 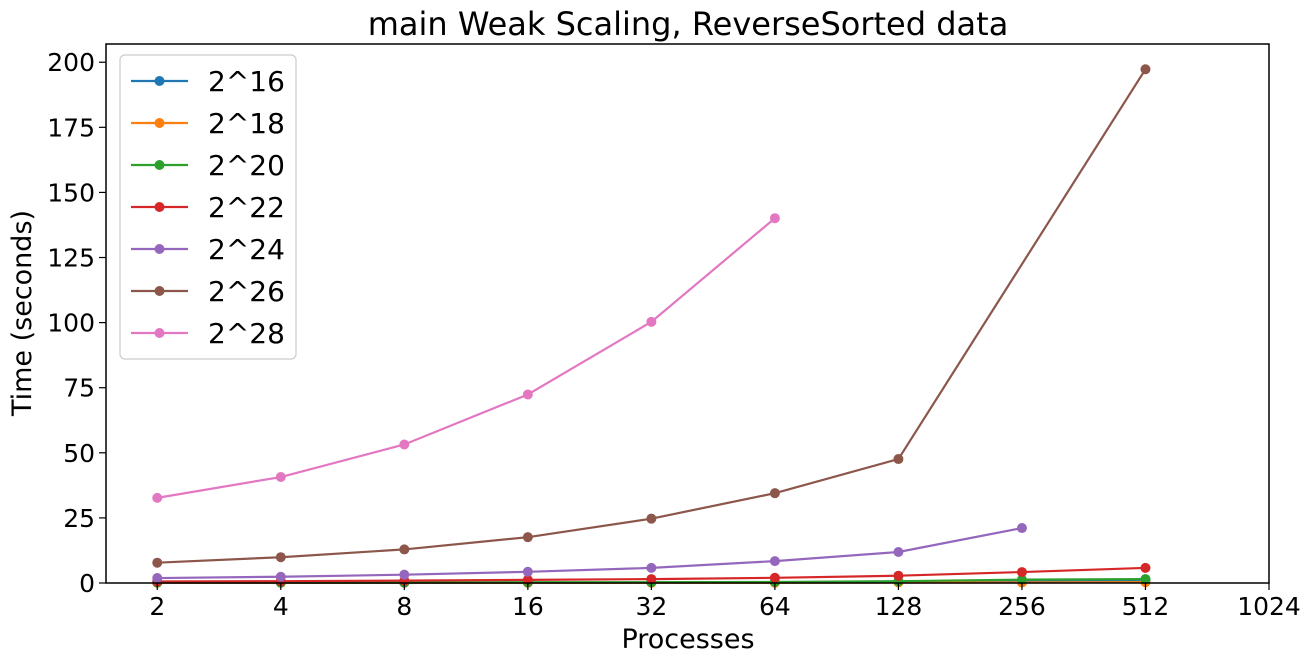 I want to click on x-tick-label: 4, so click(x=281, y=606).